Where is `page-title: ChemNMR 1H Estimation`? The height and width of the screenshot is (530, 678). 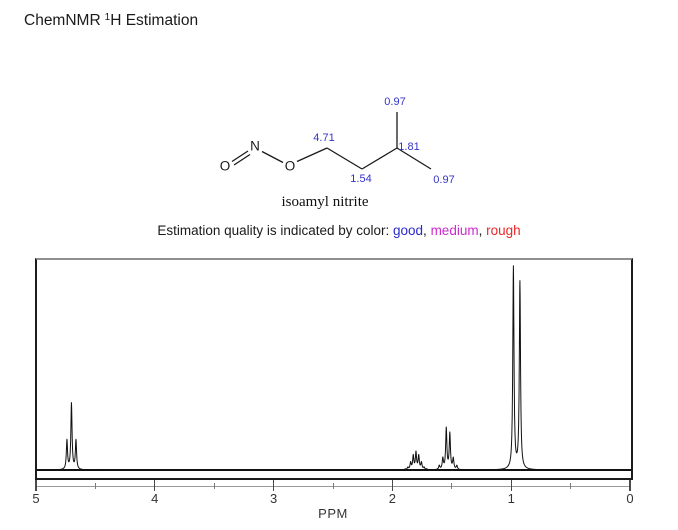 page-title: ChemNMR 1H Estimation is located at coordinates (111, 21).